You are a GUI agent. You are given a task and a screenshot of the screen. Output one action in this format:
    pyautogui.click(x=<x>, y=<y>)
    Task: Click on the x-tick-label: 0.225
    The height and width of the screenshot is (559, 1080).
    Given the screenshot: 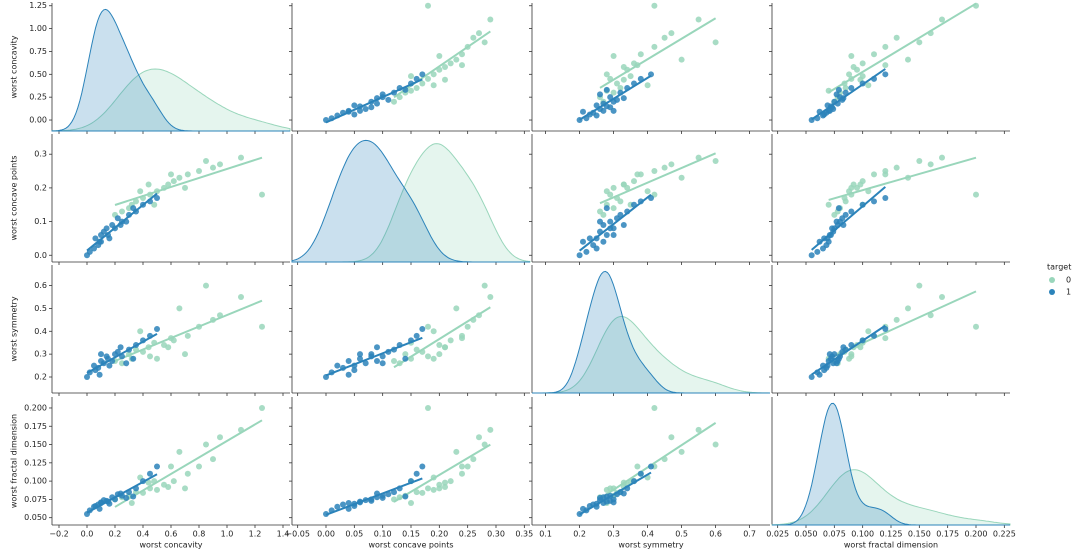 What is the action you would take?
    pyautogui.click(x=1004, y=534)
    